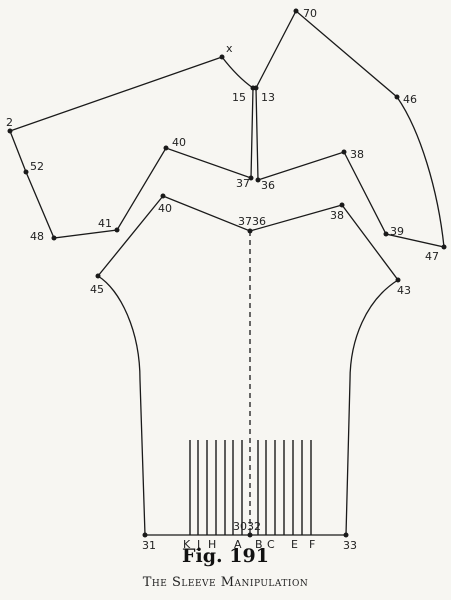 The image size is (451, 600). I want to click on slash-letter-k: K, so click(187, 544).